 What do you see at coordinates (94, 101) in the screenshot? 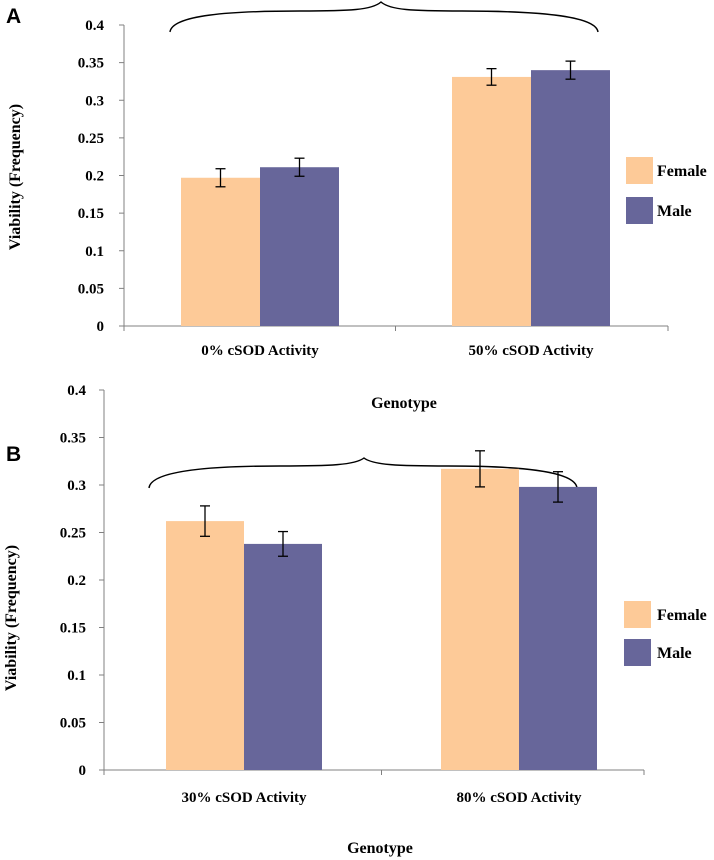
I see `y-tick-label-a: 0.3` at bounding box center [94, 101].